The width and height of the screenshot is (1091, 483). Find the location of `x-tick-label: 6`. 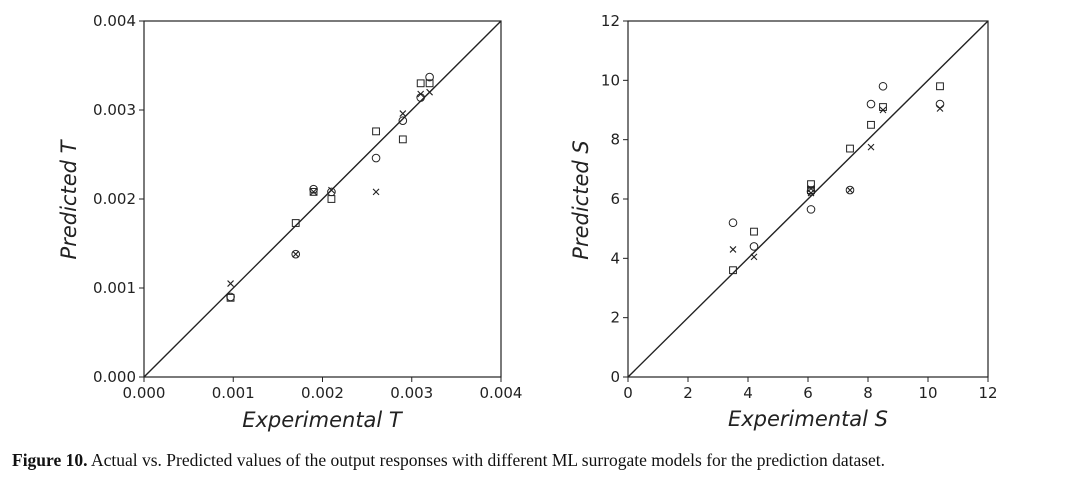

x-tick-label: 6 is located at coordinates (808, 393).